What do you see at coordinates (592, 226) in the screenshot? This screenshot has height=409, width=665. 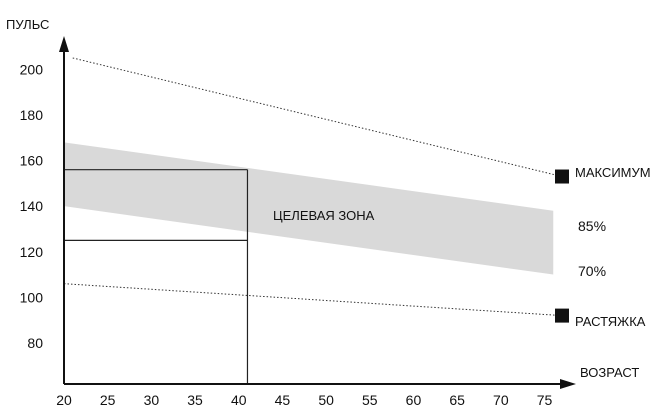 I see `pct-85-label: 85%` at bounding box center [592, 226].